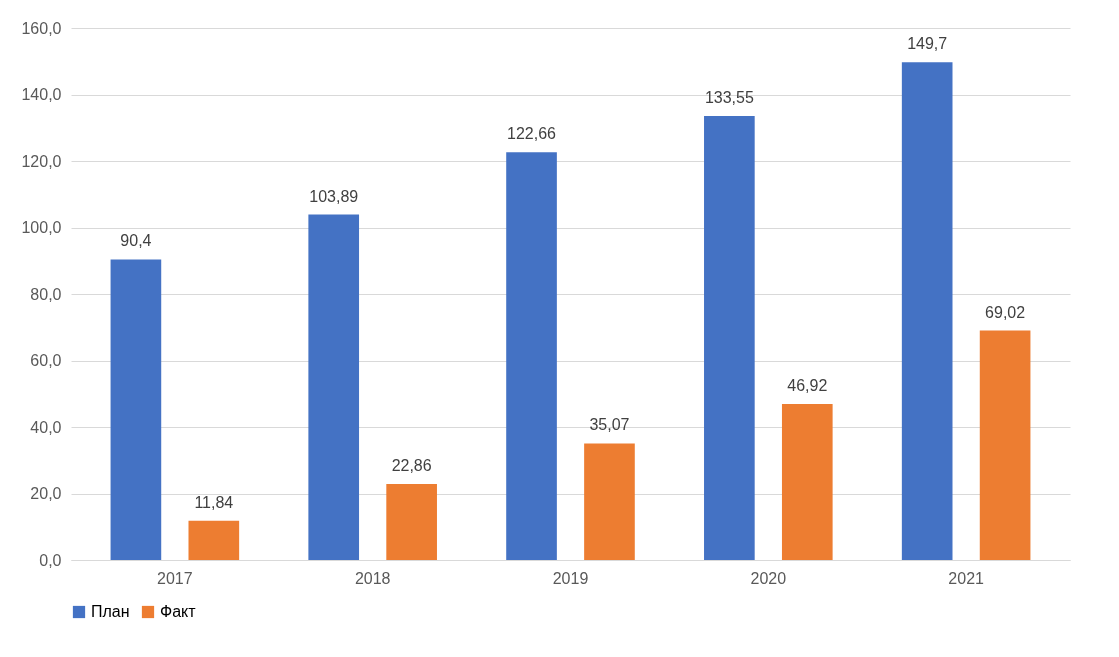  I want to click on legend-label: План, so click(110, 611).